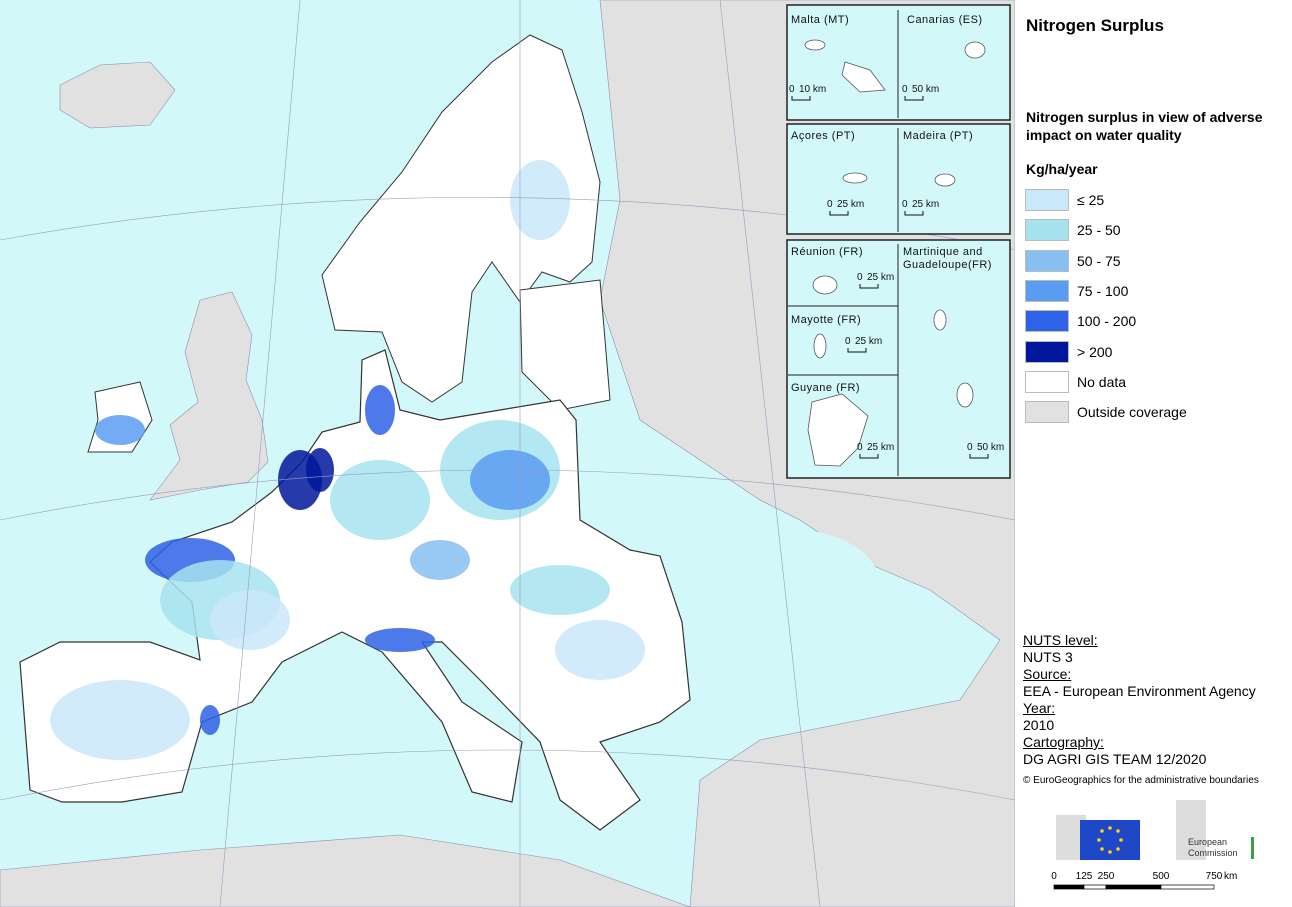 Image resolution: width=1292 pixels, height=907 pixels. What do you see at coordinates (1152, 845) in the screenshot?
I see `logo-and-scale: European Commission 0 125 250 500 750 km` at bounding box center [1152, 845].